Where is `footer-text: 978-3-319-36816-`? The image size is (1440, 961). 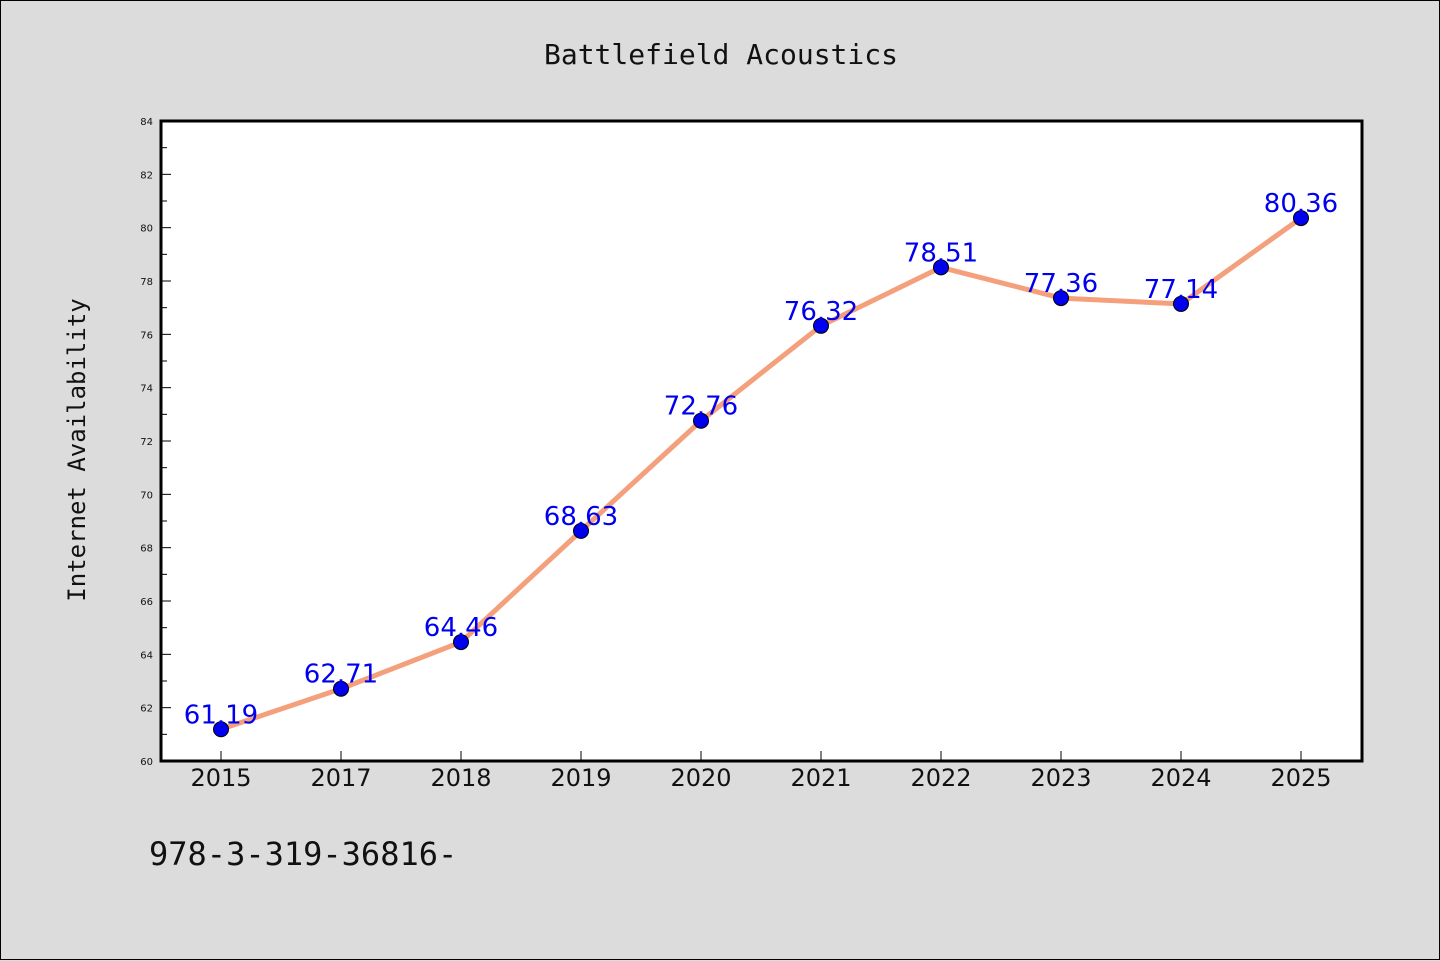
footer-text: 978-3-319-36816- is located at coordinates (303, 854).